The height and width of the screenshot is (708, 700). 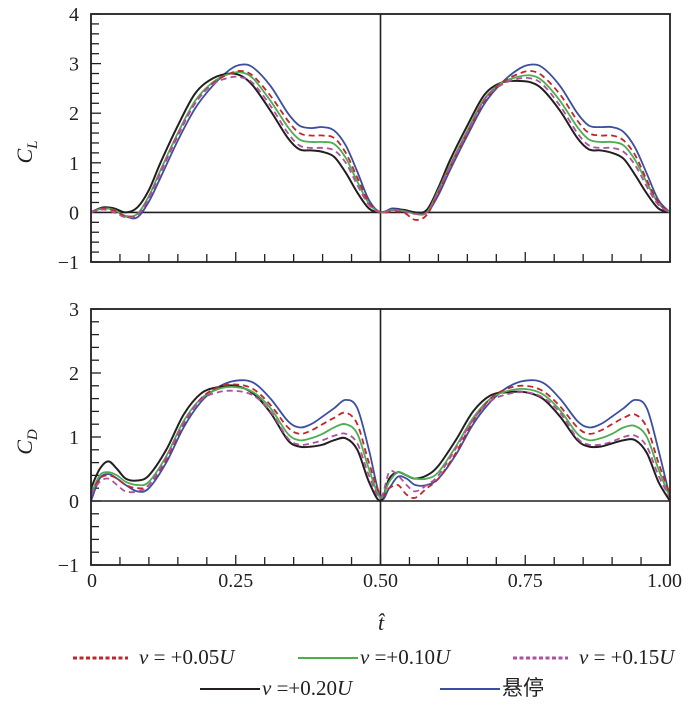 I want to click on legend-entry: v = +0.15U, so click(x=594, y=657).